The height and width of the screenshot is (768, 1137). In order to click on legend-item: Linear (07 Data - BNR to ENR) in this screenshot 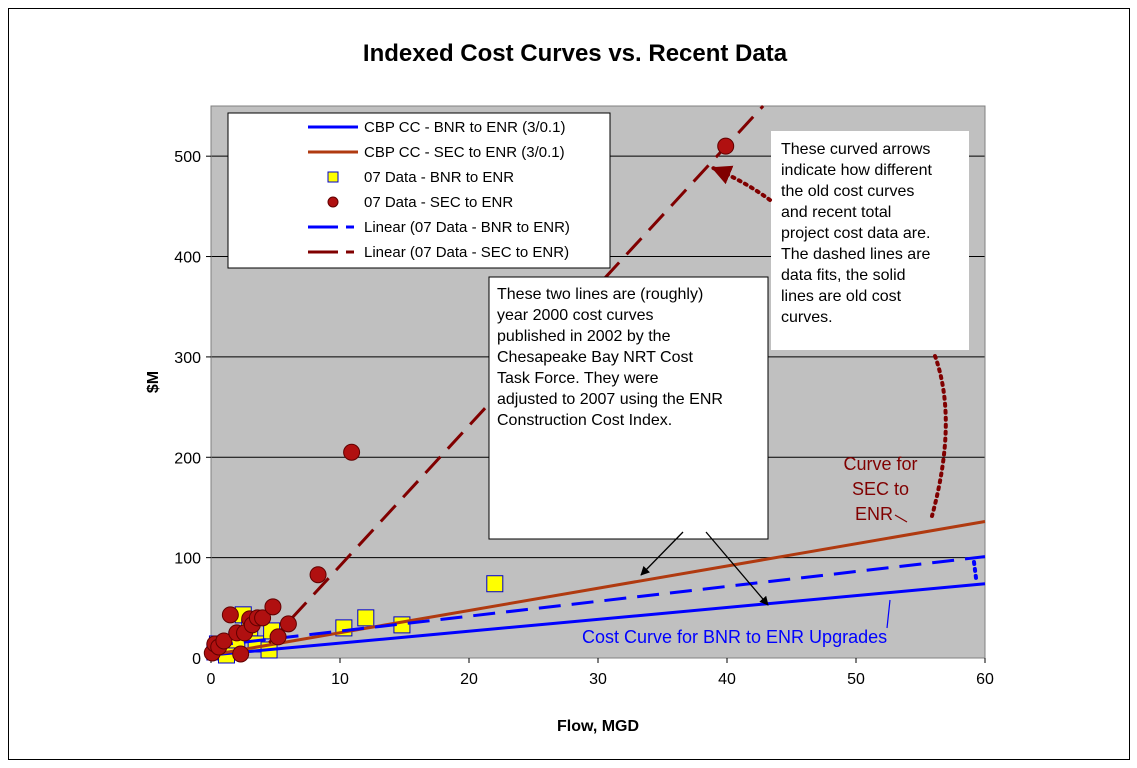, I will do `click(439, 227)`.